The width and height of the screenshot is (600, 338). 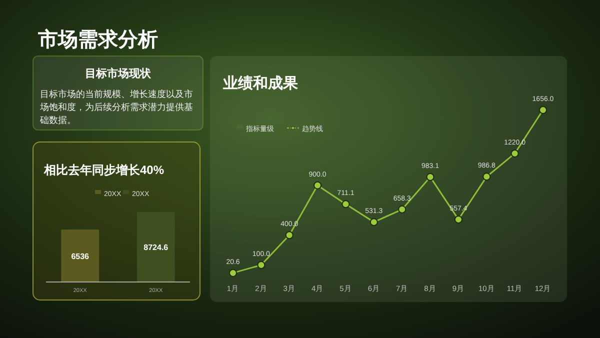 I want to click on text: 市场需求分析, so click(x=97, y=39).